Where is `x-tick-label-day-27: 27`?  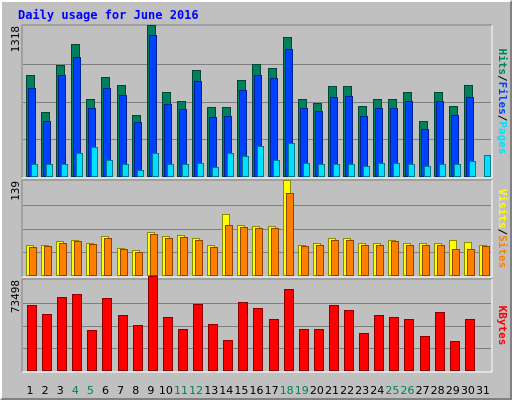
x-tick-label-day-27: 27 is located at coordinates (423, 390).